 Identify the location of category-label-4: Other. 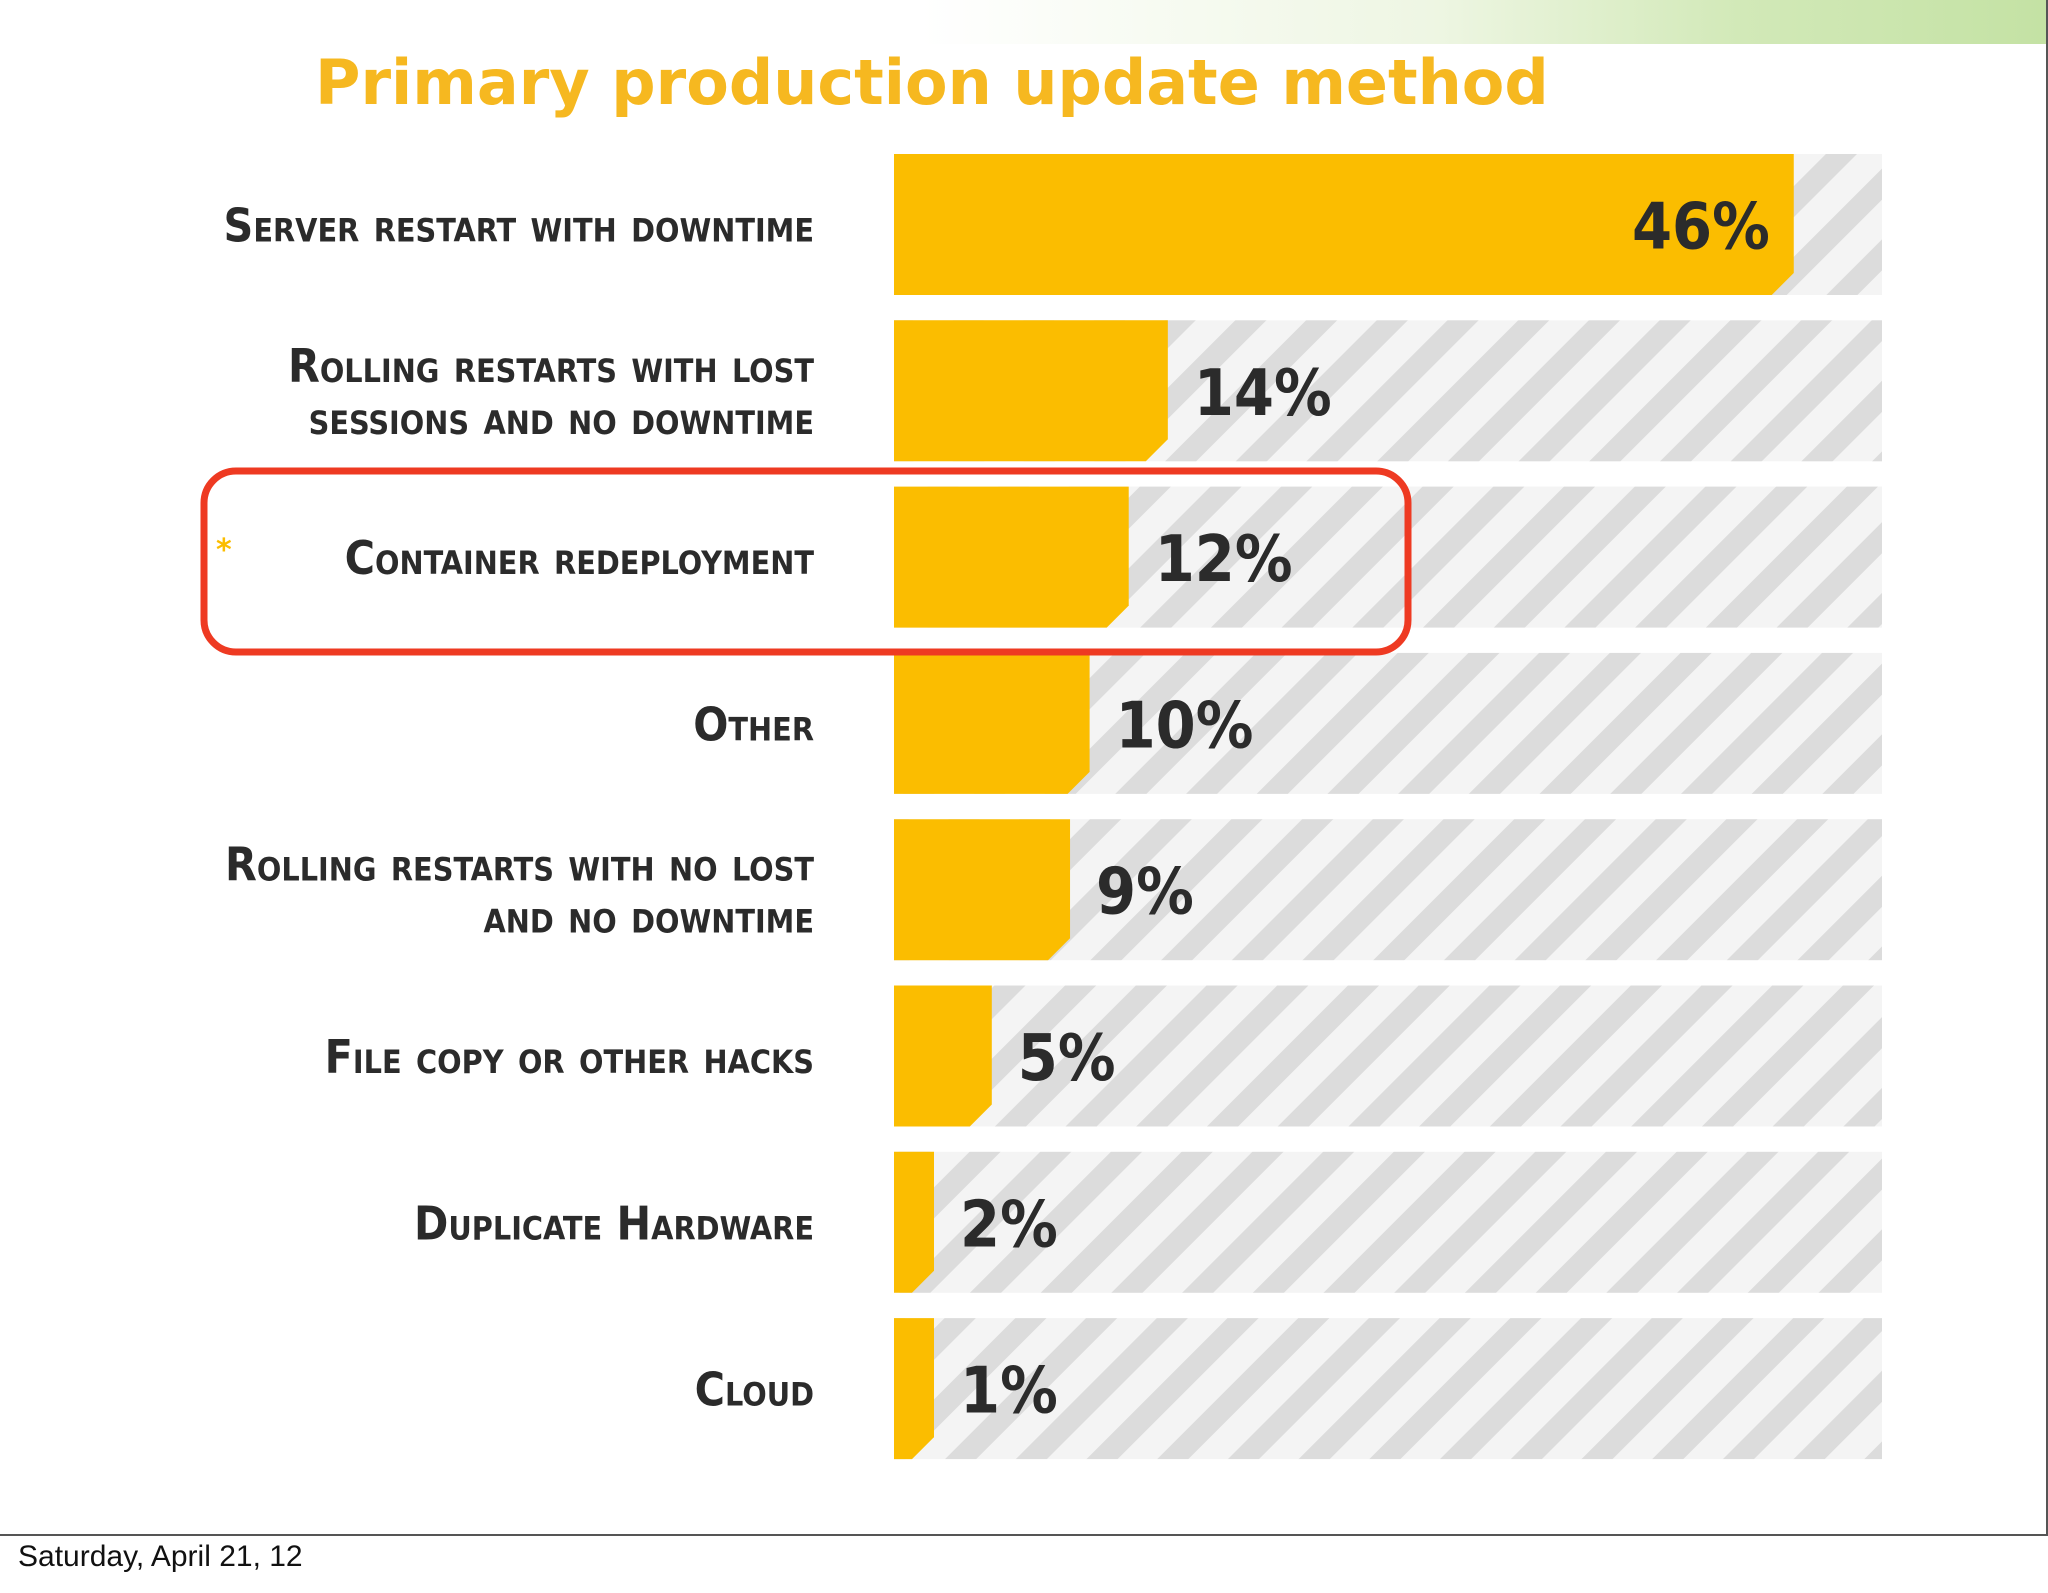
(753, 724).